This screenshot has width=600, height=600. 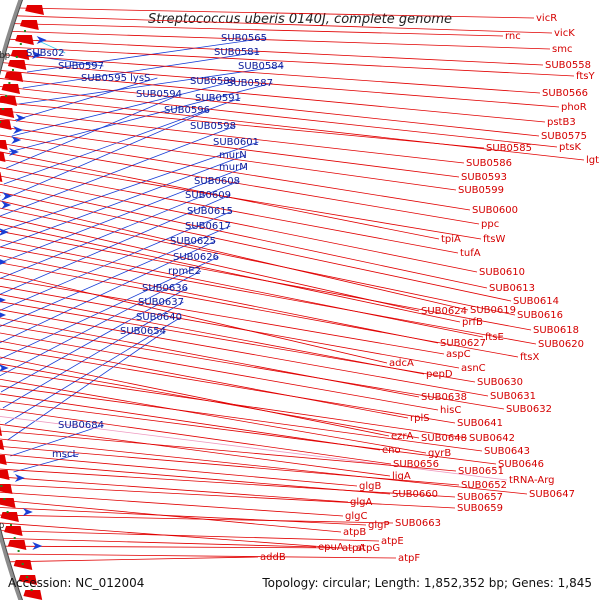 I want to click on right-gene-label: SUB0627, so click(x=463, y=343).